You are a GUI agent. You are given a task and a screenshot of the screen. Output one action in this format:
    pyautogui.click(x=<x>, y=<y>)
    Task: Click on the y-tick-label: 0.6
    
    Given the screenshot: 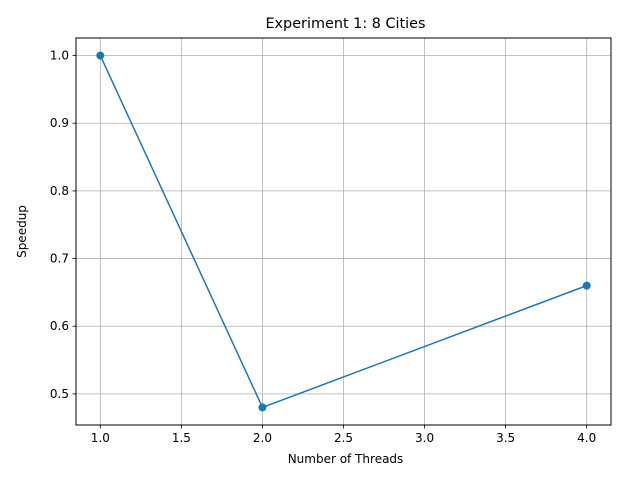 What is the action you would take?
    pyautogui.click(x=59, y=326)
    